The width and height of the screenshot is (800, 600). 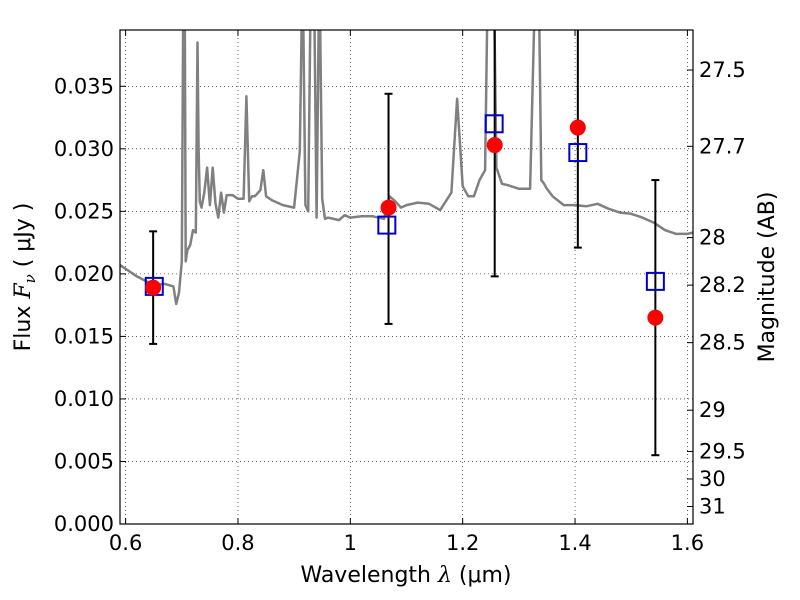 What do you see at coordinates (722, 343) in the screenshot?
I see `magnitude-tick-label: 28.5` at bounding box center [722, 343].